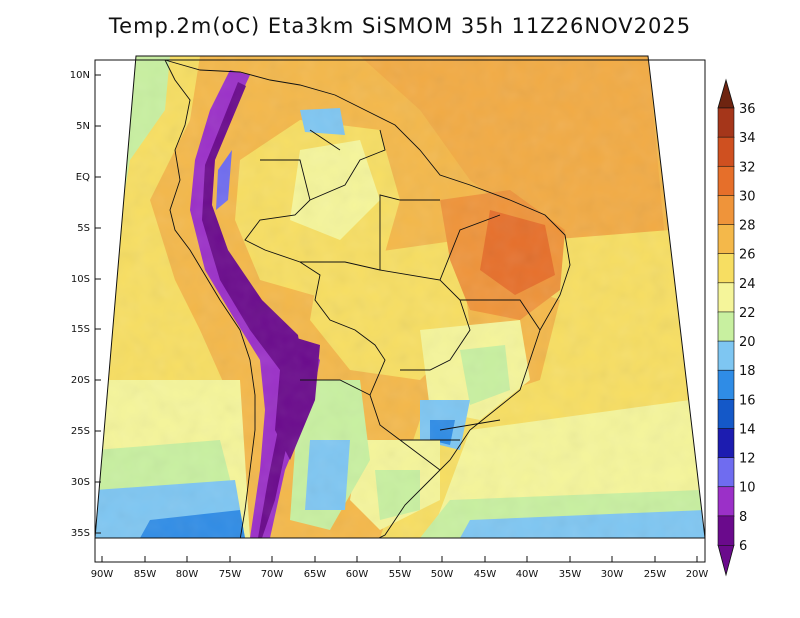 The image size is (800, 618). I want to click on colorbar: 36 34 32 30 28 26 24 22 20 18 16 14 12 10 8 6, so click(736, 327).